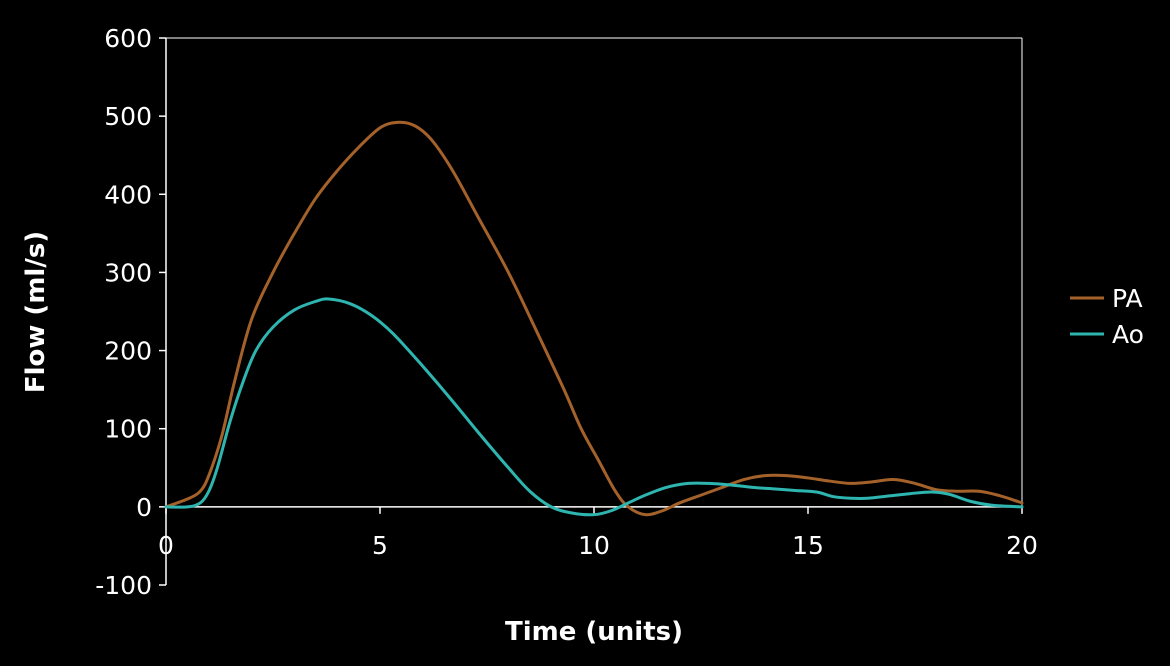 The width and height of the screenshot is (1170, 666). Describe the element at coordinates (1107, 316) in the screenshot. I see `legend: PA Ao` at that location.